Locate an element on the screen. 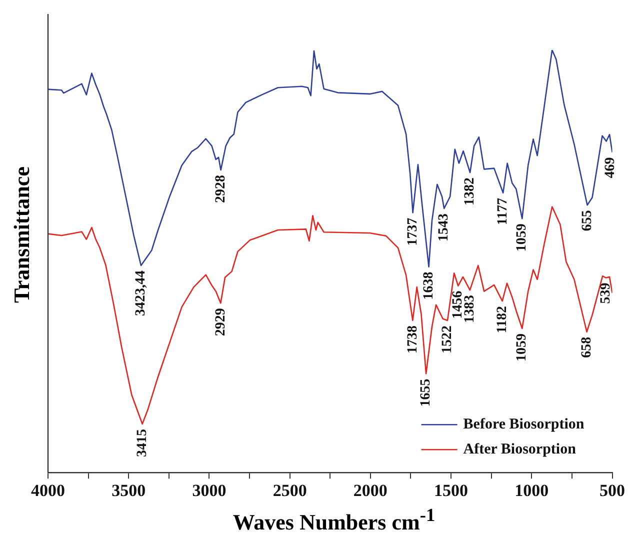 The height and width of the screenshot is (543, 628). x-tick-label: 3000 is located at coordinates (209, 490).